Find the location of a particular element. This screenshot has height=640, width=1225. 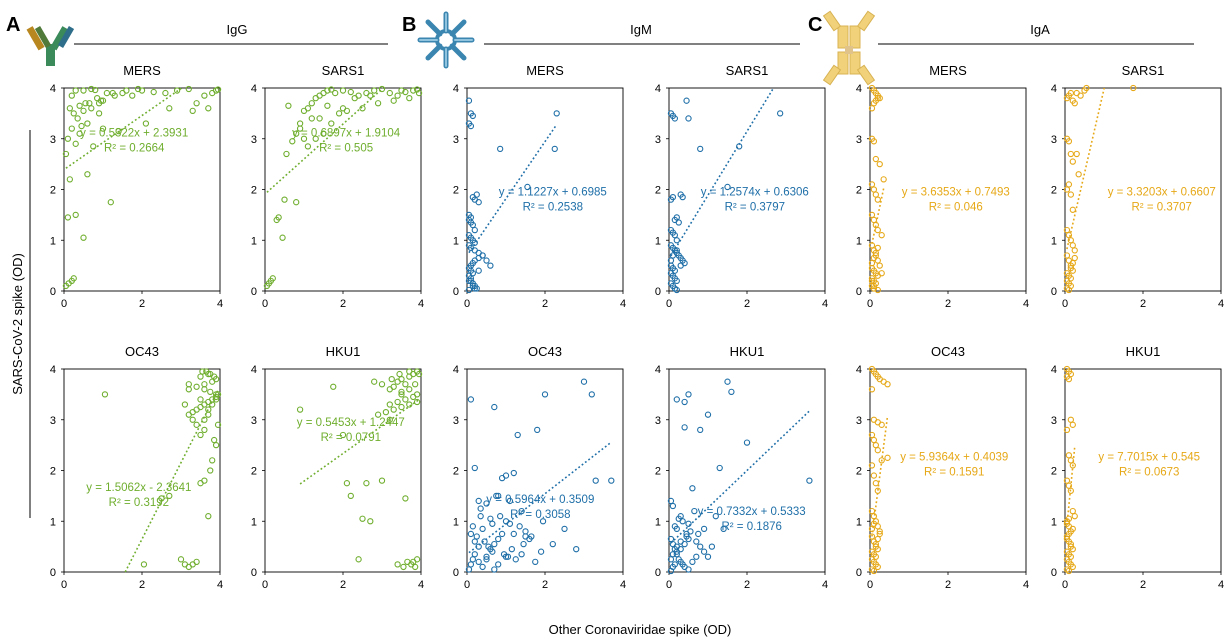

y-tick-label: 2 is located at coordinates (53, 472).